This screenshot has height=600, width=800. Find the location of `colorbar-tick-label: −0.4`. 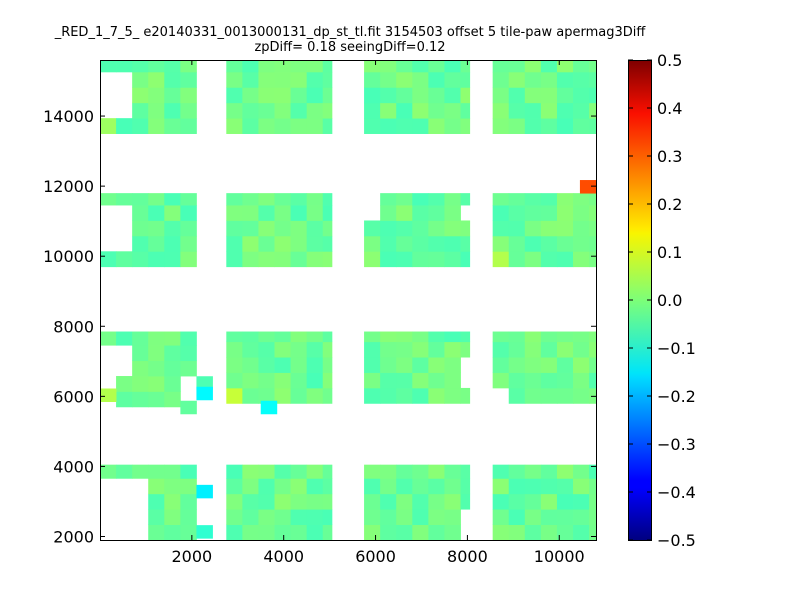

colorbar-tick-label: −0.4 is located at coordinates (676, 492).